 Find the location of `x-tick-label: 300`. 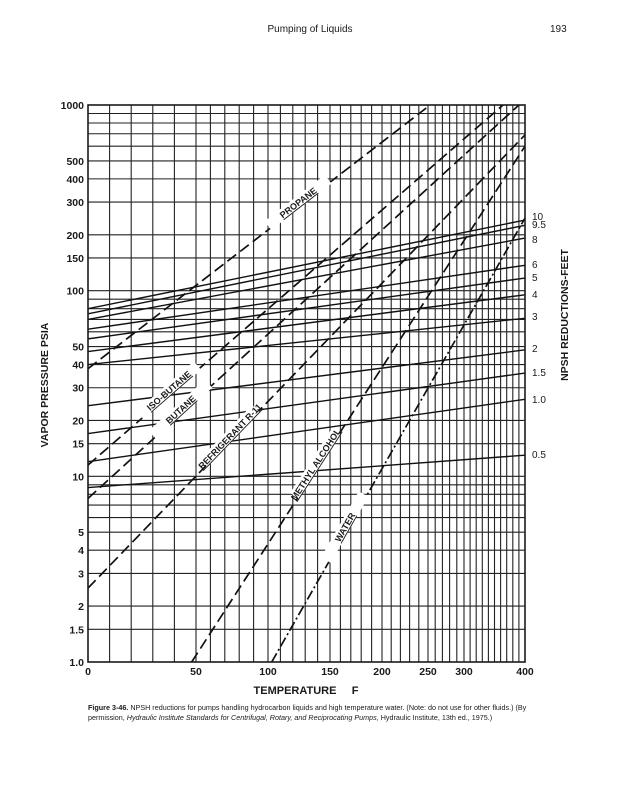

x-tick-label: 300 is located at coordinates (464, 672).